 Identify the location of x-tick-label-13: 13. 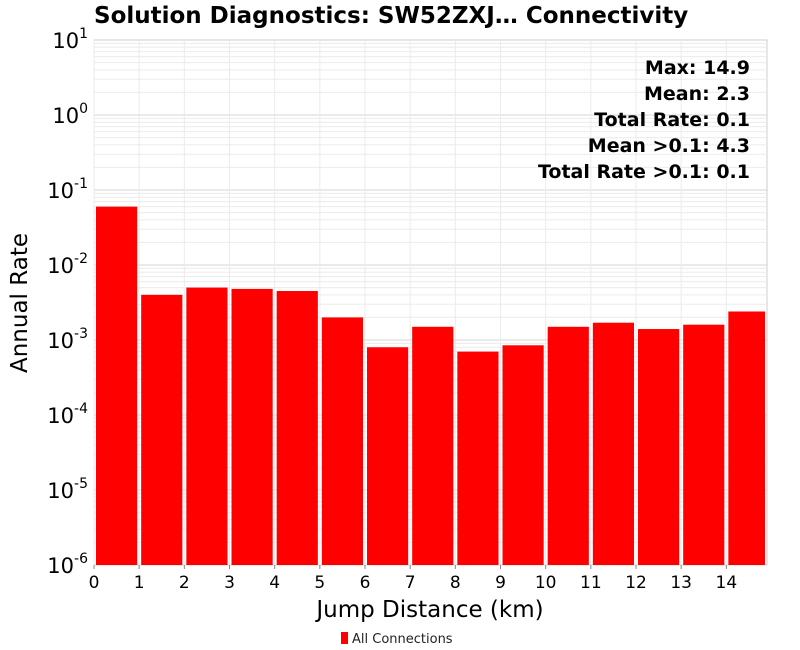
(681, 583).